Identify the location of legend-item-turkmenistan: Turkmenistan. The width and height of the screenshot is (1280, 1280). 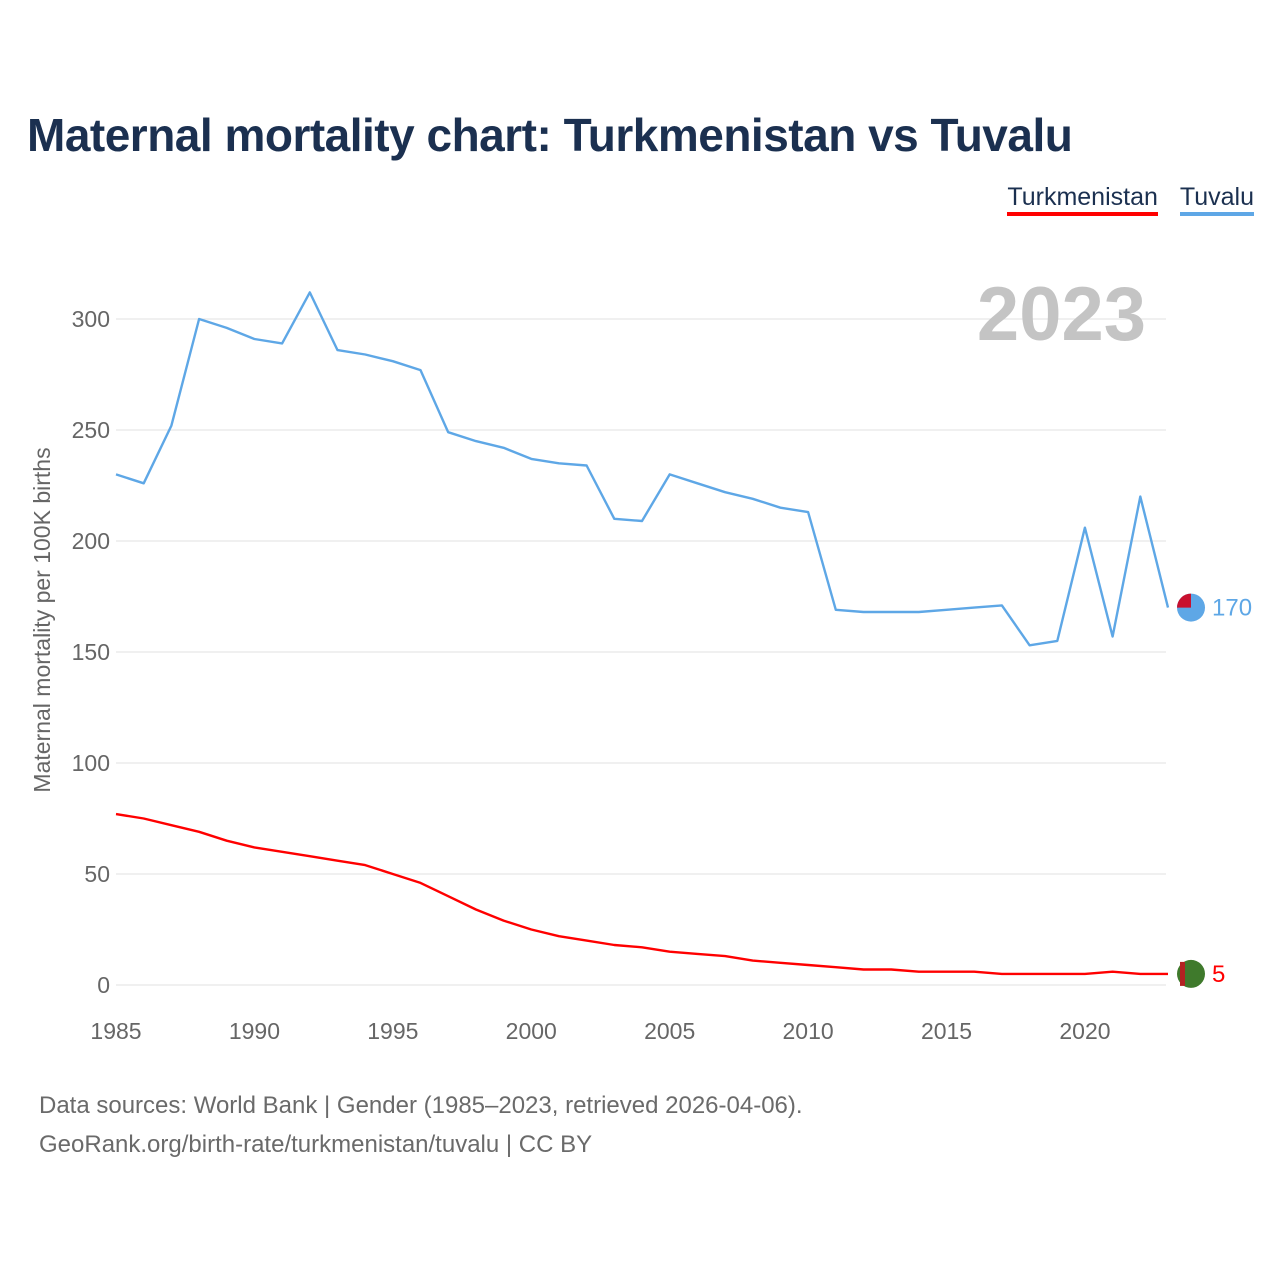
(1082, 199).